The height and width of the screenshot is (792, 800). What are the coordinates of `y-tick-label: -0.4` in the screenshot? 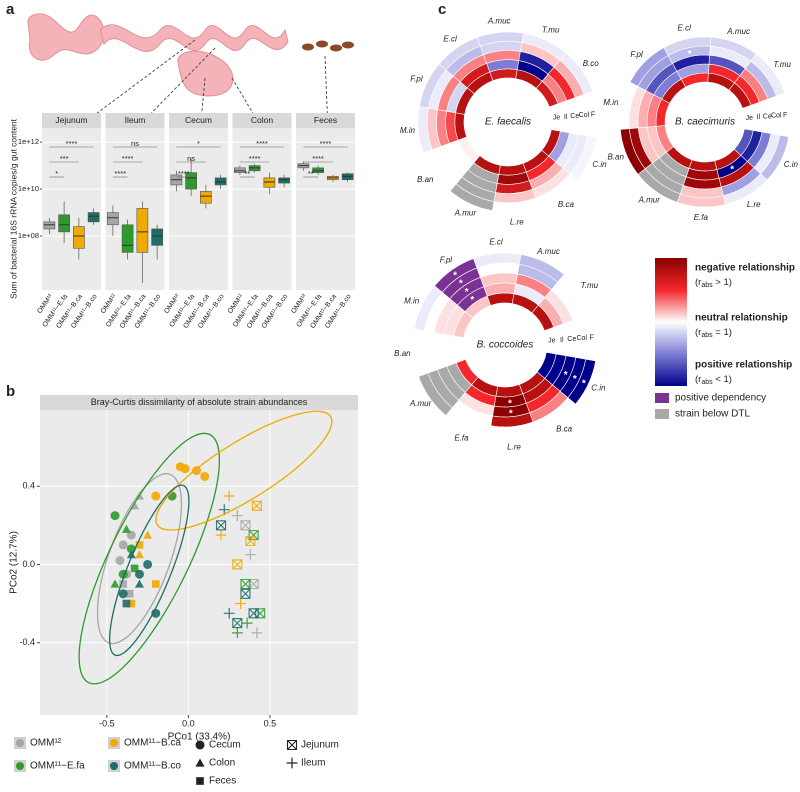 It's located at (27, 642).